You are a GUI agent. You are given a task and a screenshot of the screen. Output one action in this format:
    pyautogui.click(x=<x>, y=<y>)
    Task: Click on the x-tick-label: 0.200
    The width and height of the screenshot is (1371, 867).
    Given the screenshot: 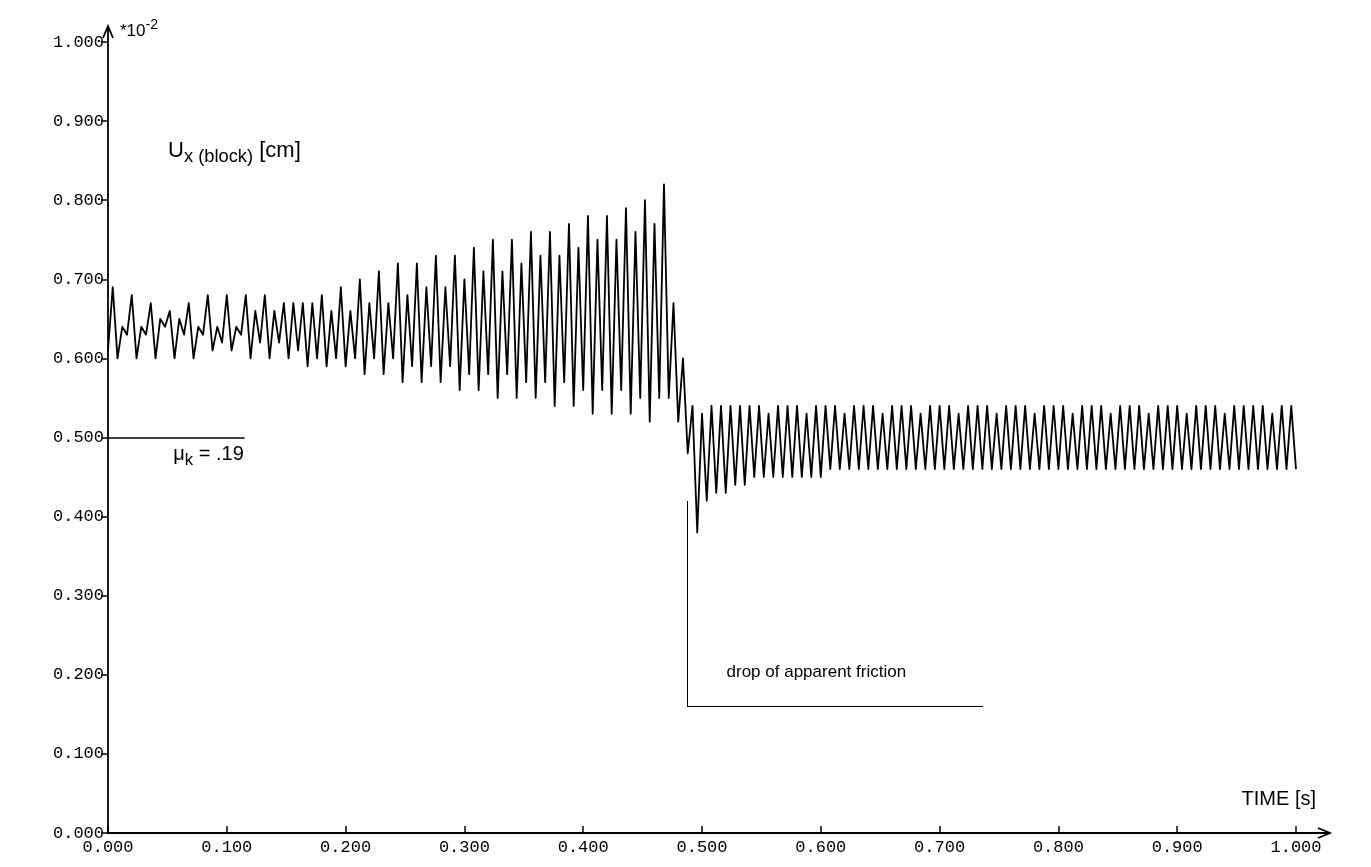 What is the action you would take?
    pyautogui.click(x=346, y=847)
    